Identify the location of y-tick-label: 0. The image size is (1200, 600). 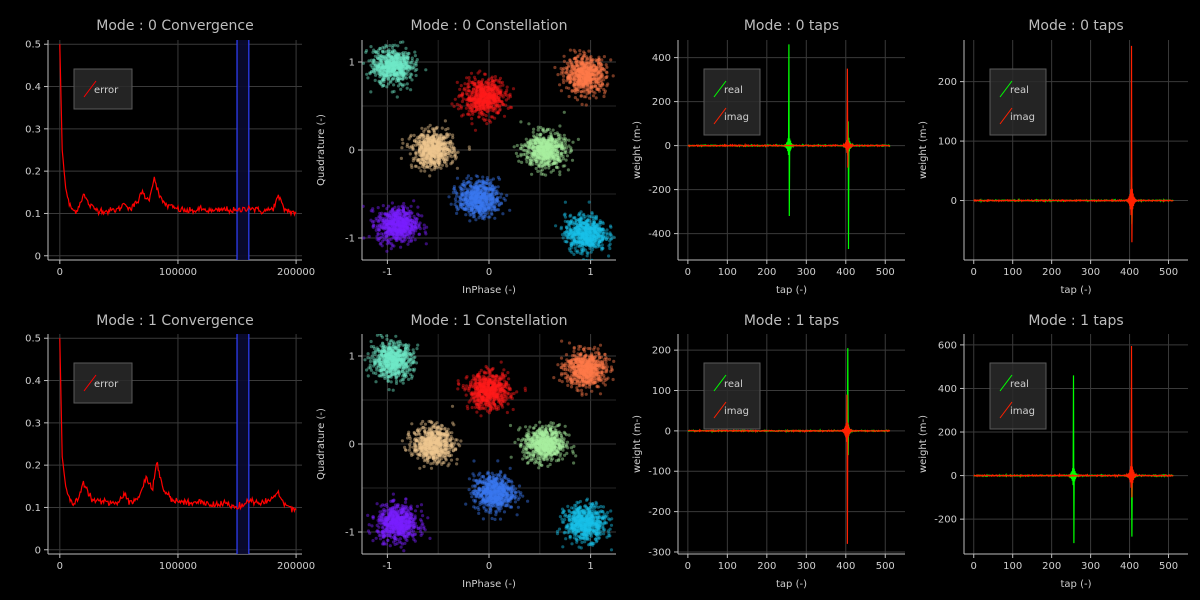
(352, 151).